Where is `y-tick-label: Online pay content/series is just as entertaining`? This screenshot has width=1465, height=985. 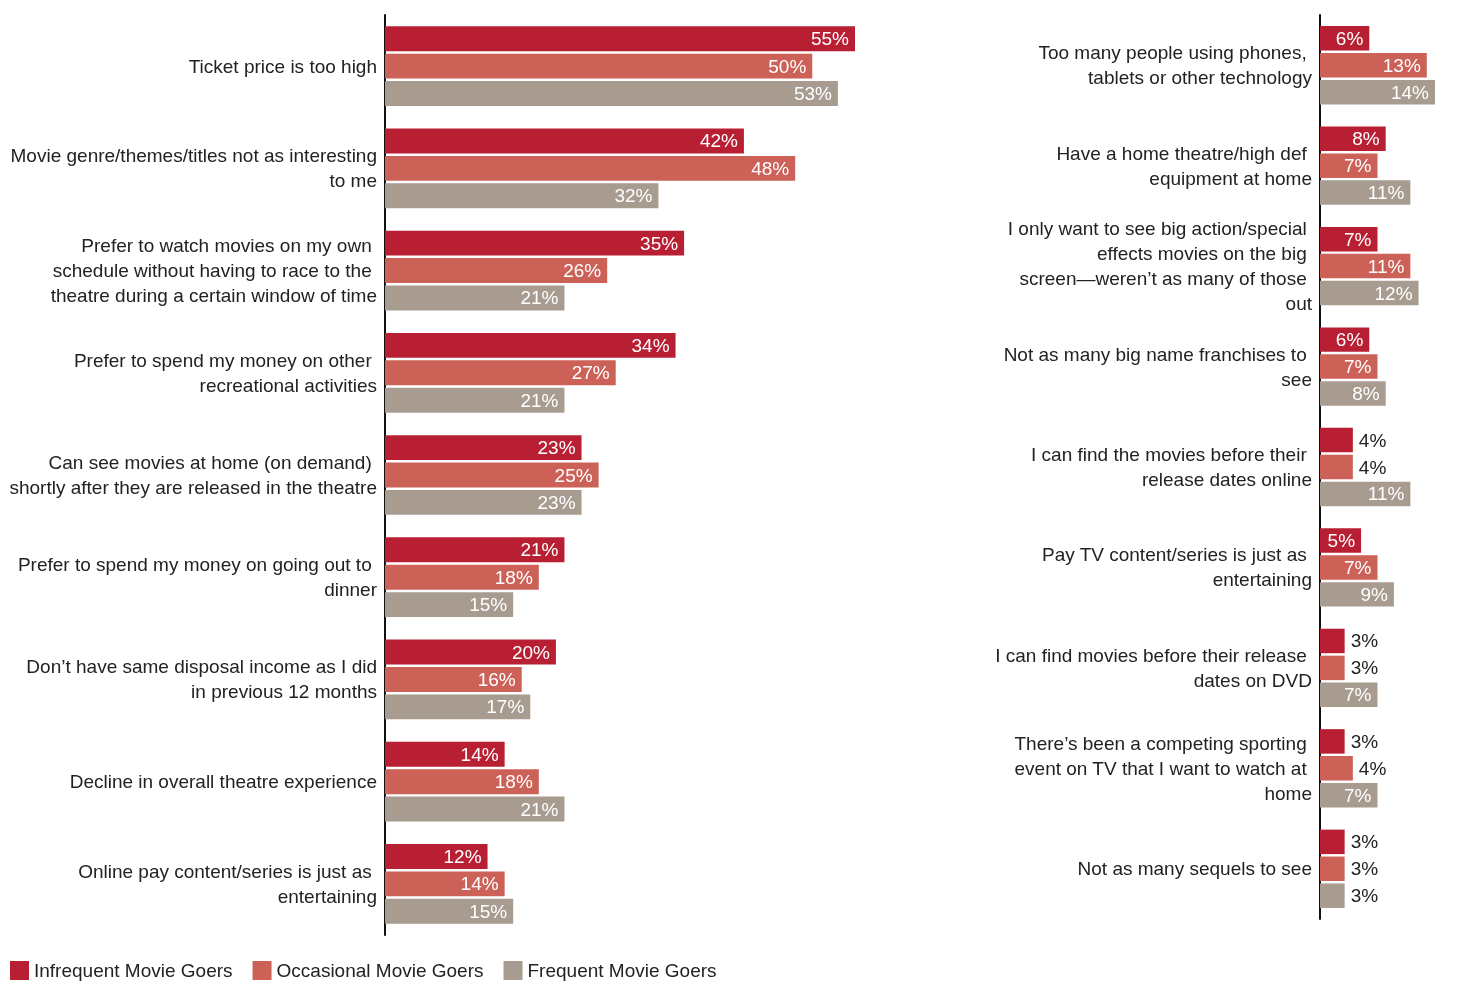 y-tick-label: Online pay content/series is just as entertaining is located at coordinates (227, 883).